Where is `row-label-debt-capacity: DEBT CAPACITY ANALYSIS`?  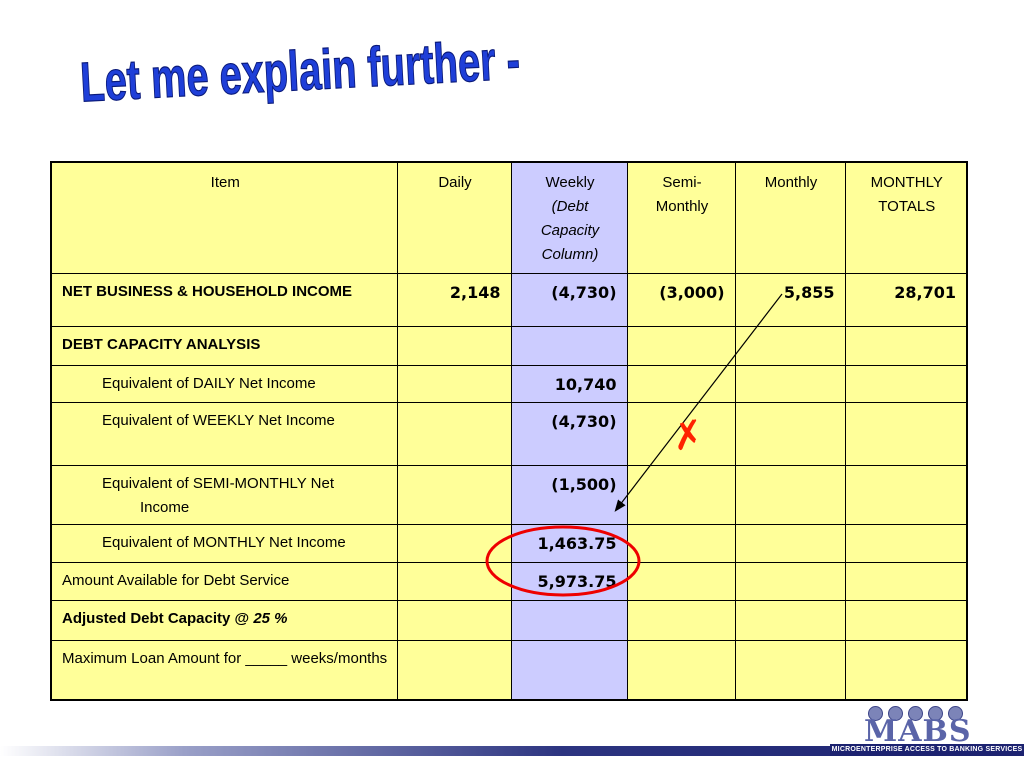 row-label-debt-capacity: DEBT CAPACITY ANALYSIS is located at coordinates (224, 345).